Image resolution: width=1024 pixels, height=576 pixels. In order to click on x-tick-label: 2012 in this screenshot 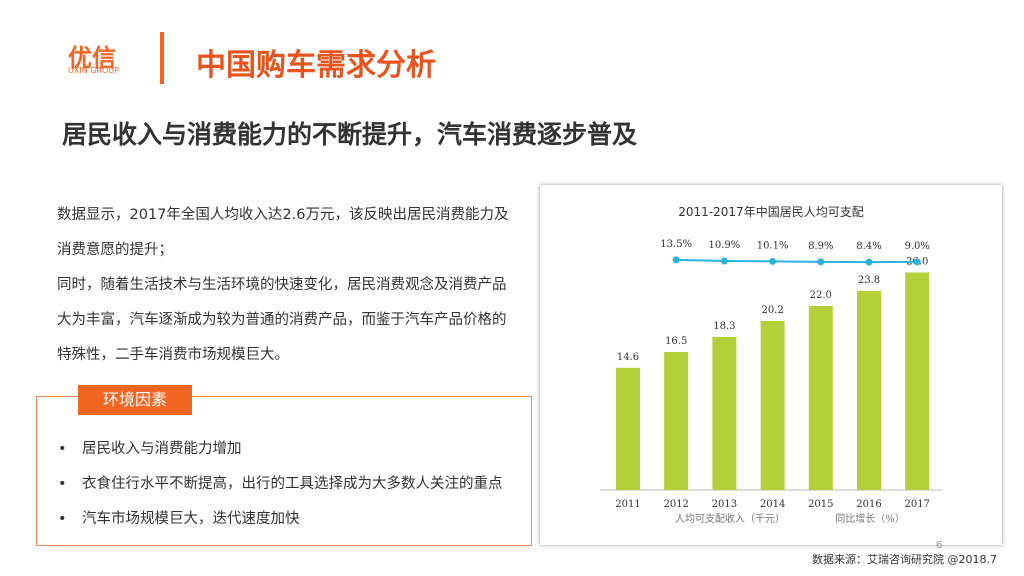, I will do `click(675, 504)`.